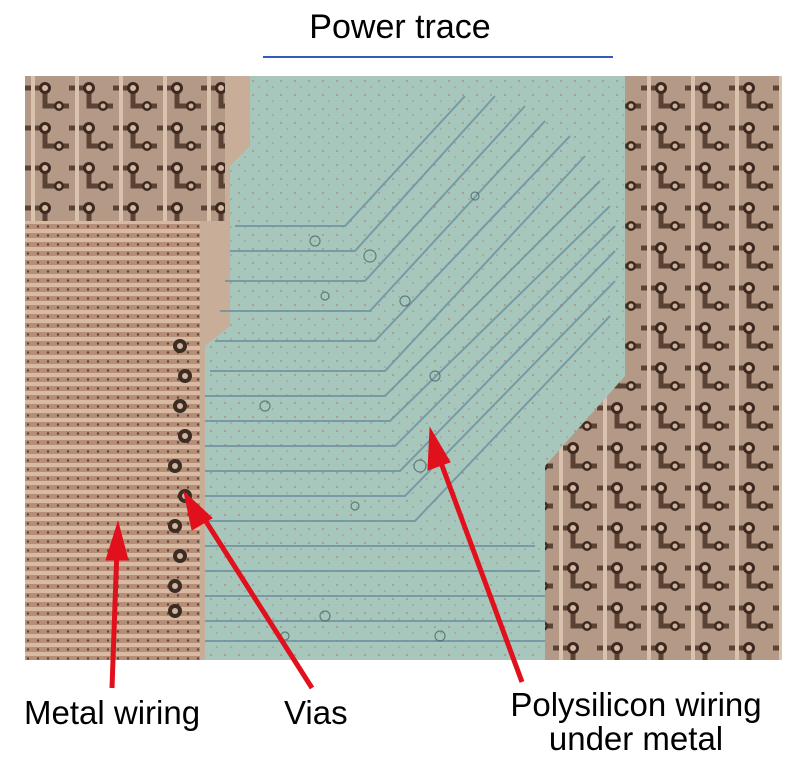 The image size is (800, 762). I want to click on figure-title: Power trace, so click(400, 27).